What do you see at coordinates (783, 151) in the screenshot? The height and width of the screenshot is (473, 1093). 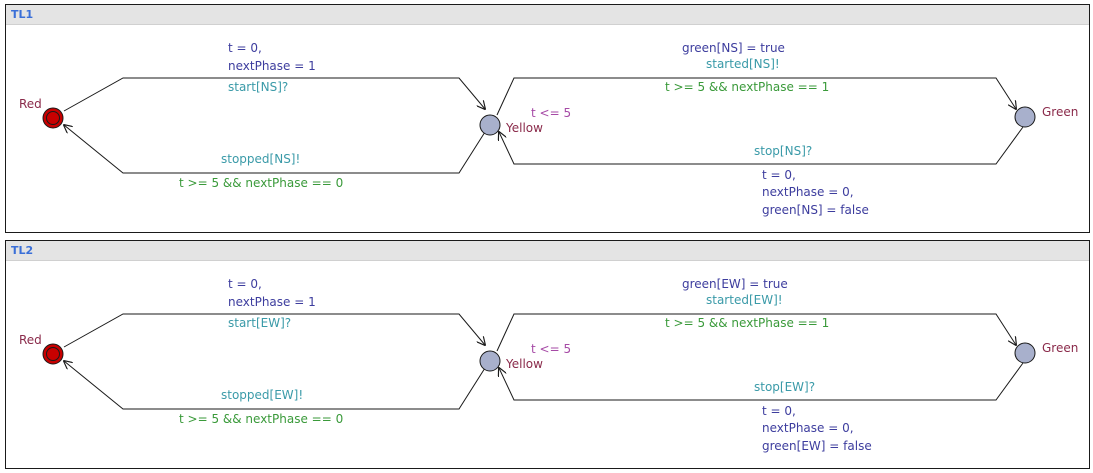 I see `sync-label: stop[NS]?` at bounding box center [783, 151].